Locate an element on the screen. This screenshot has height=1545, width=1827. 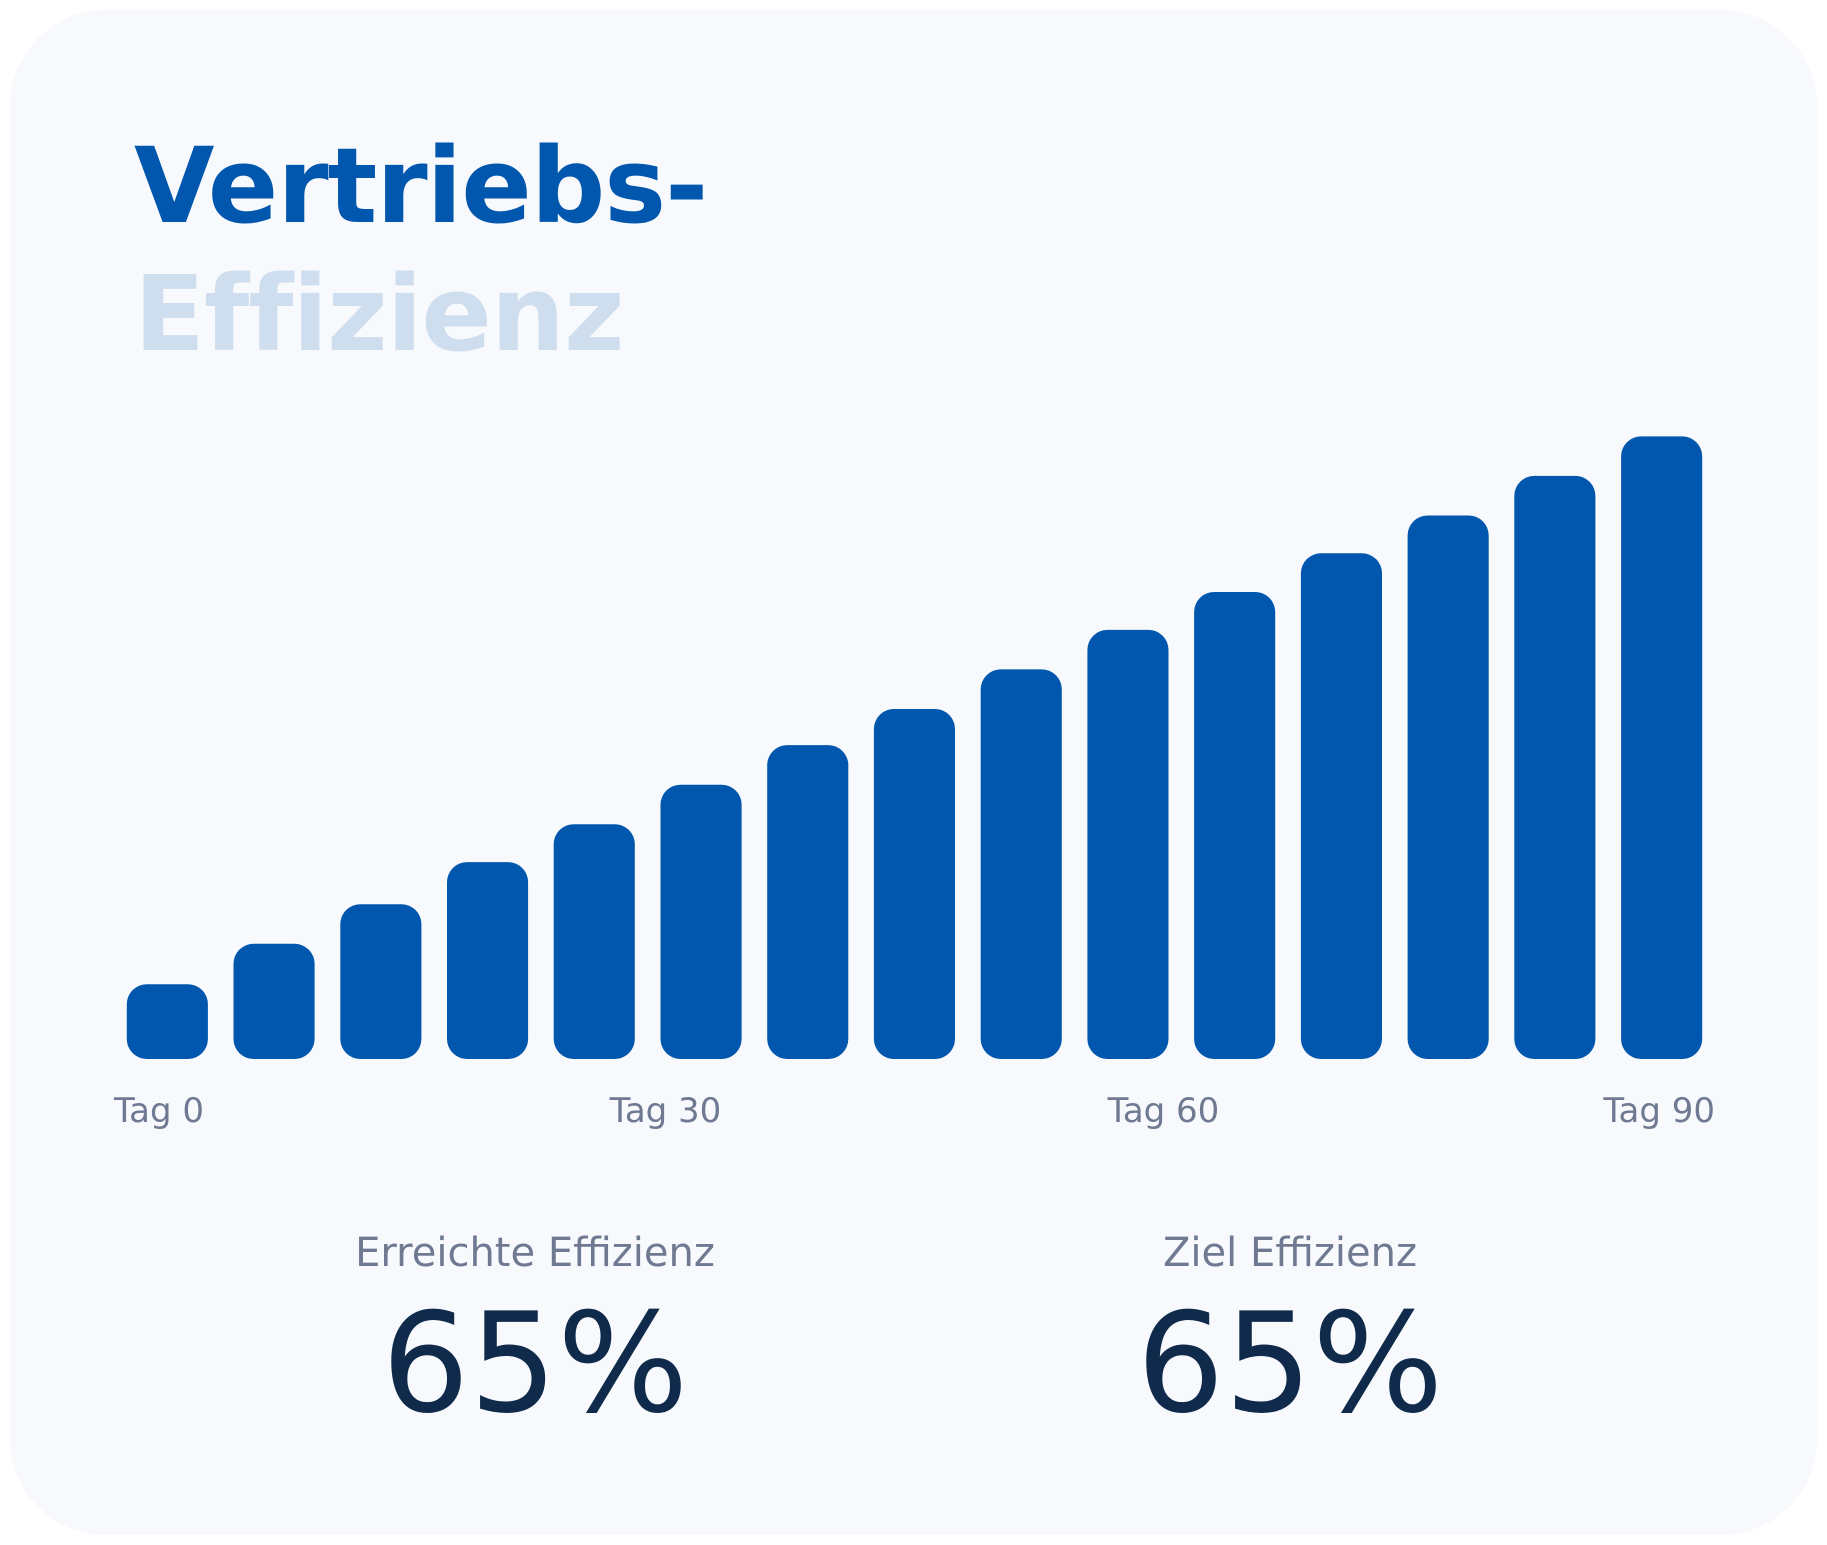
target-efficiency-value: 65% is located at coordinates (1290, 1363).